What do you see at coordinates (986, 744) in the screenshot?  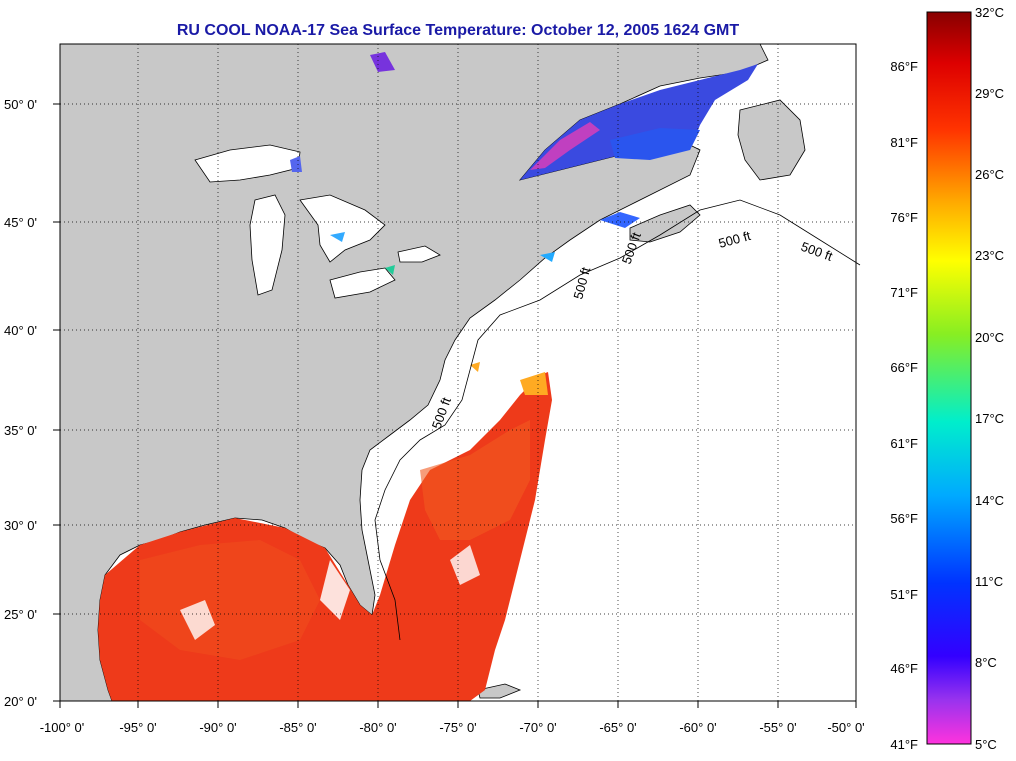 I see `cbar-c-label: 5°C` at bounding box center [986, 744].